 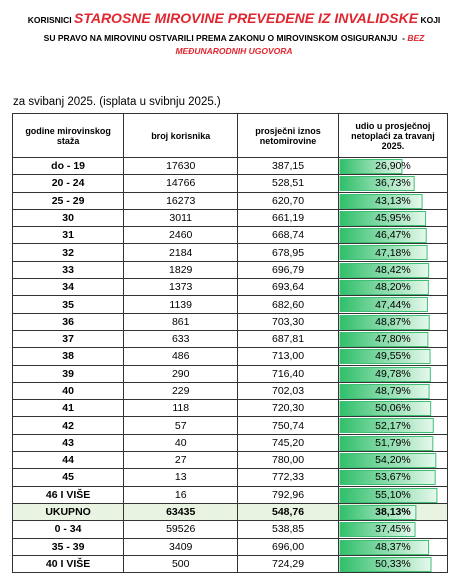 What do you see at coordinates (393, 564) in the screenshot?
I see `share-cell: 50,33%` at bounding box center [393, 564].